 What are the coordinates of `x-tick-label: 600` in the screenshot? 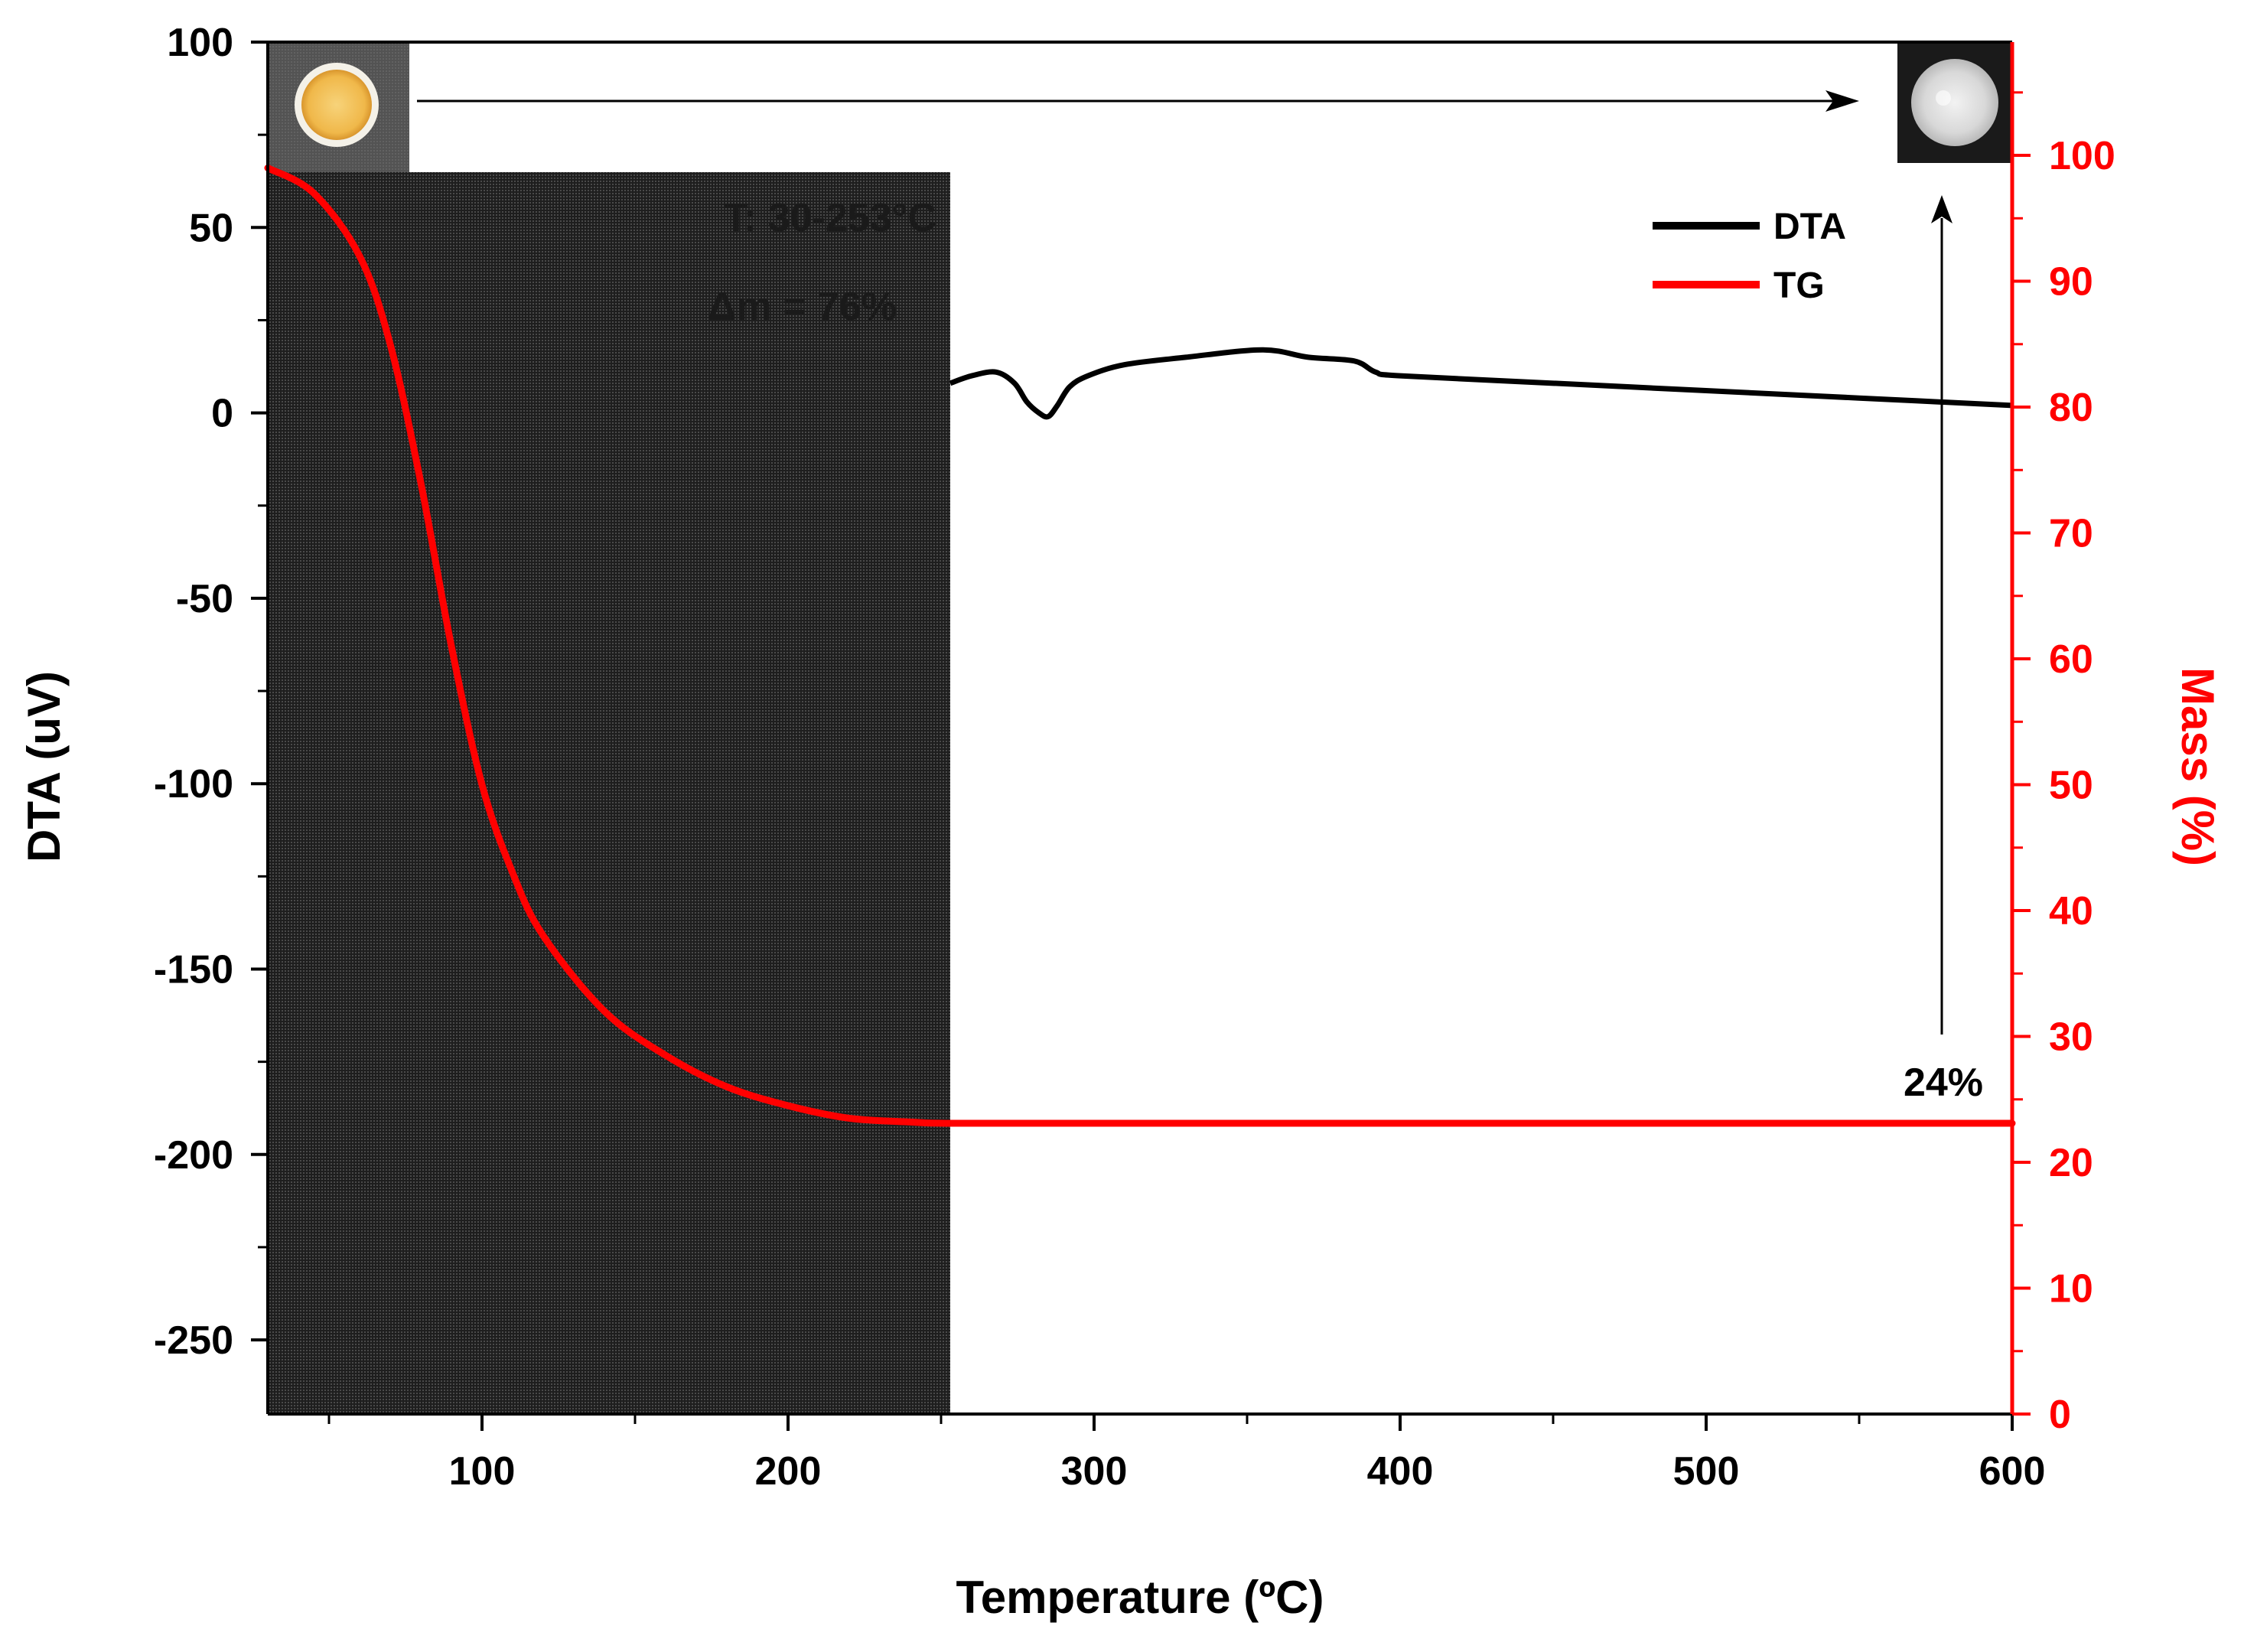 It's located at (2013, 1471).